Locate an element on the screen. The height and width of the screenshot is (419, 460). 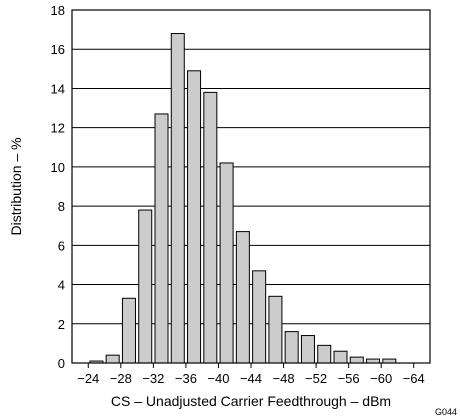
x-axis: −24 −28 −32 −36 −40 −44 −48 −52 −56 −60 −64 is located at coordinates (251, 374).